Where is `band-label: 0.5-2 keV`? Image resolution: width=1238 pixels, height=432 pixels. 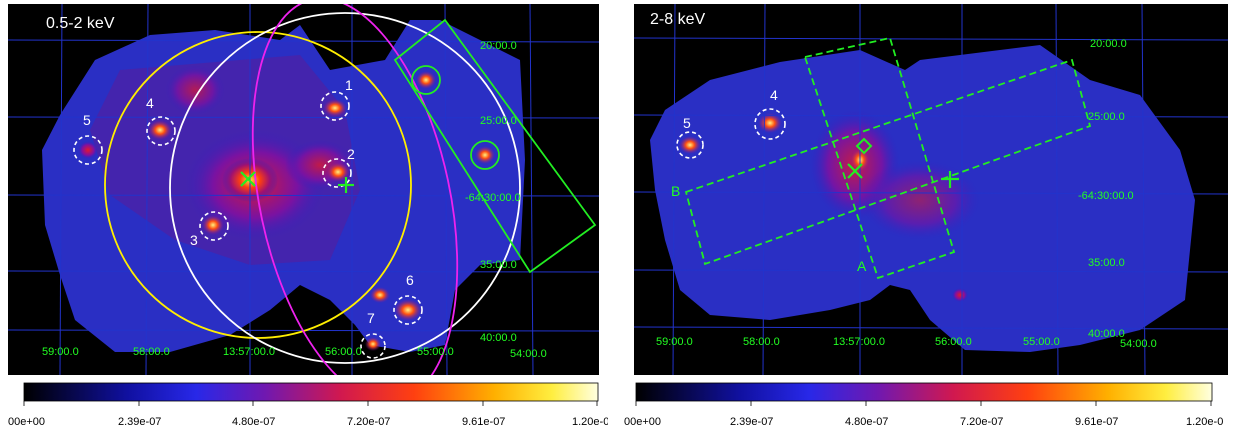
band-label: 0.5-2 keV is located at coordinates (80, 23).